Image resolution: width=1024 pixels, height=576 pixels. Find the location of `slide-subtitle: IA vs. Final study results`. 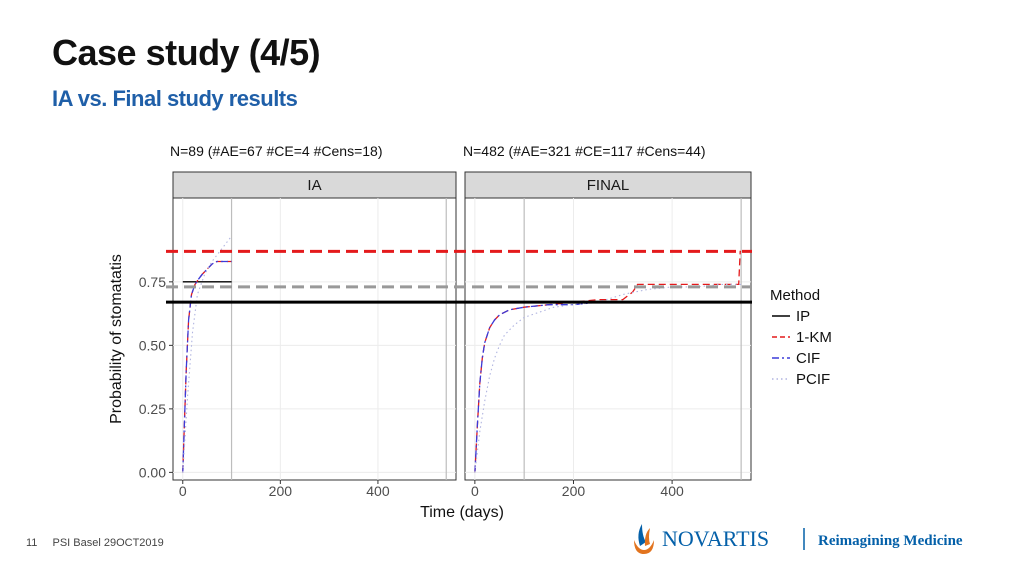

slide-subtitle: IA vs. Final study results is located at coordinates (175, 98).